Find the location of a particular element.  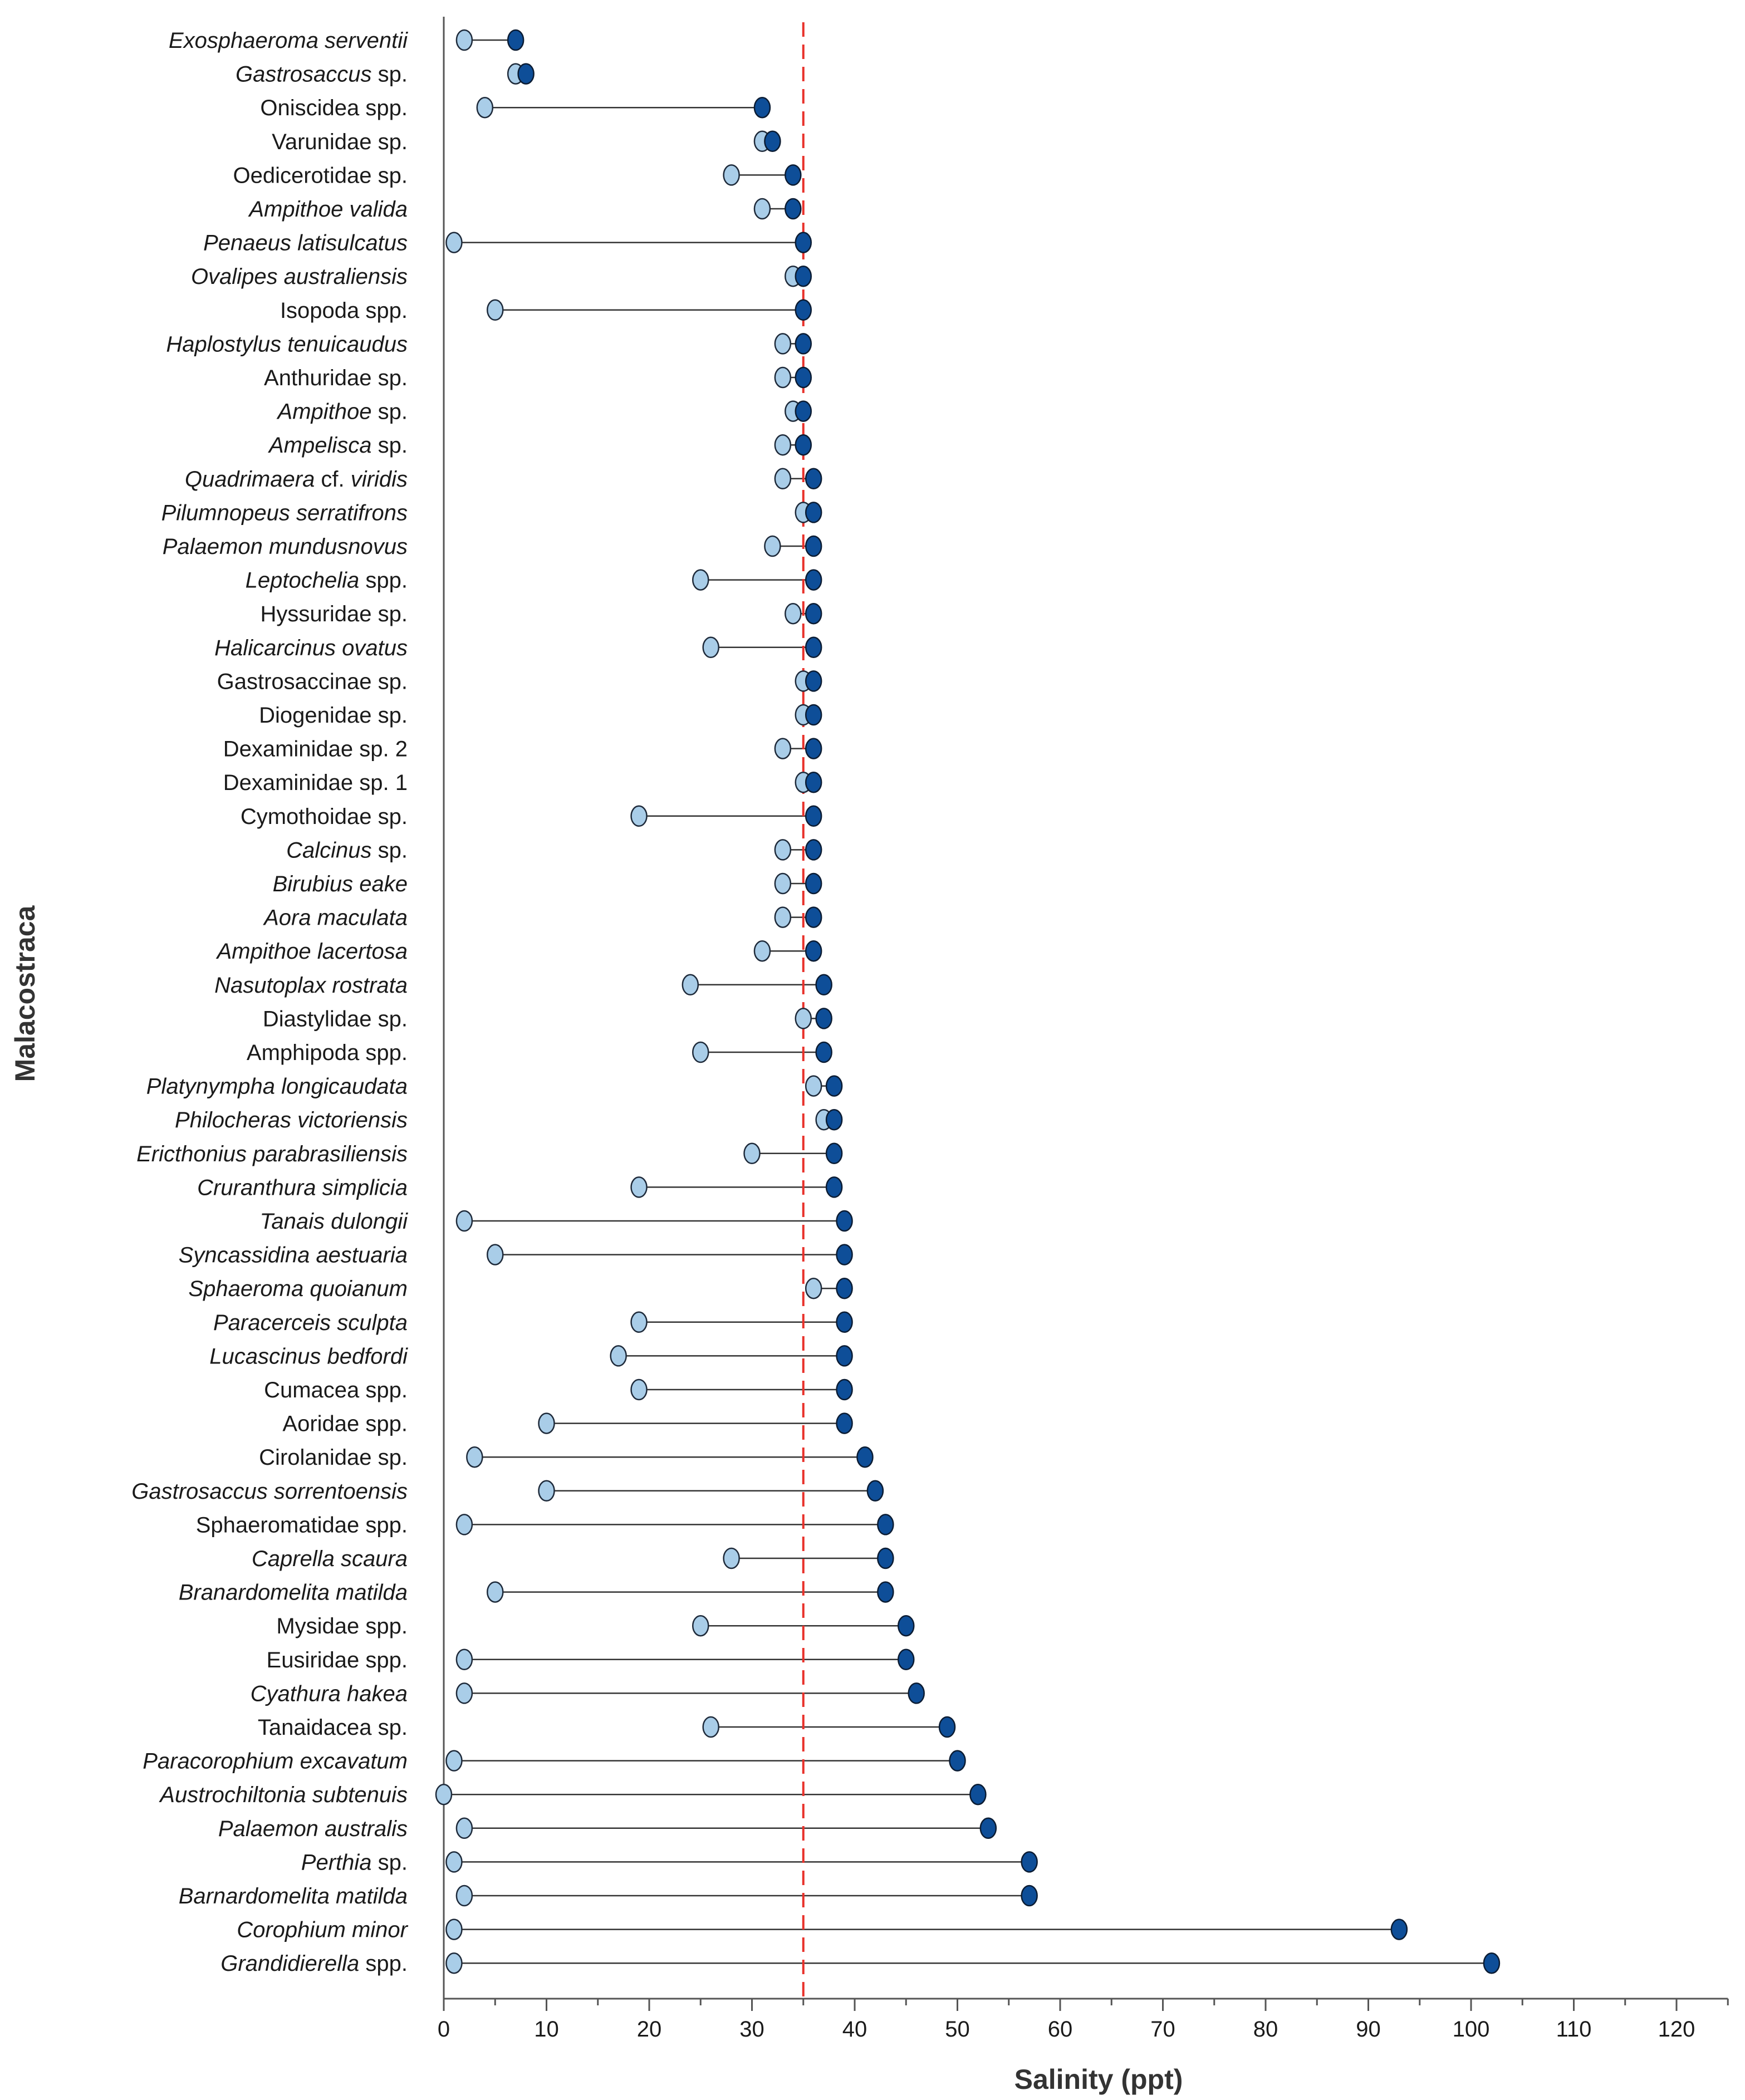

species-label: Syncassidina aestuaria is located at coordinates (293, 1255).